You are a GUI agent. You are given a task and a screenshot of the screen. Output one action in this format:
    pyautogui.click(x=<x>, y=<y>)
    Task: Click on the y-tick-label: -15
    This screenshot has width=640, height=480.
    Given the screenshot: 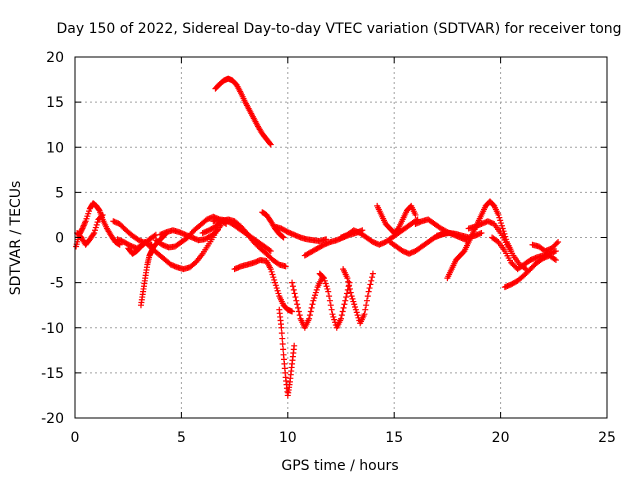 What is the action you would take?
    pyautogui.click(x=52, y=374)
    